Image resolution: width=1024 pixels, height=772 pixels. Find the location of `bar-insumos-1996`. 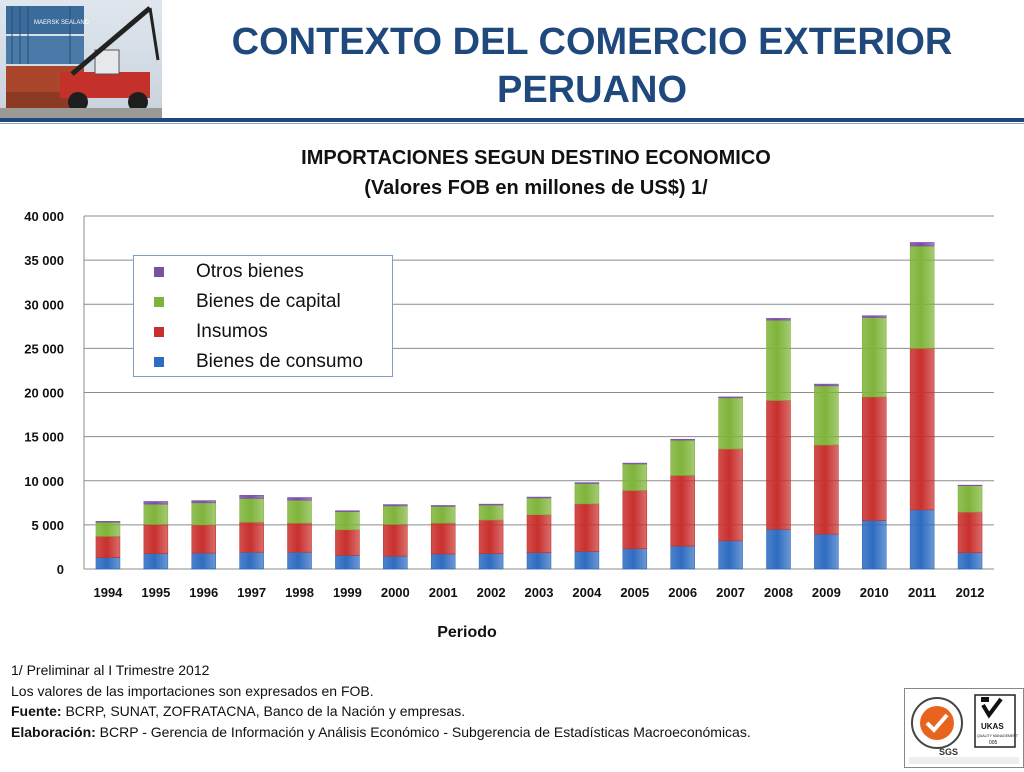

bar-insumos-1996 is located at coordinates (204, 539).